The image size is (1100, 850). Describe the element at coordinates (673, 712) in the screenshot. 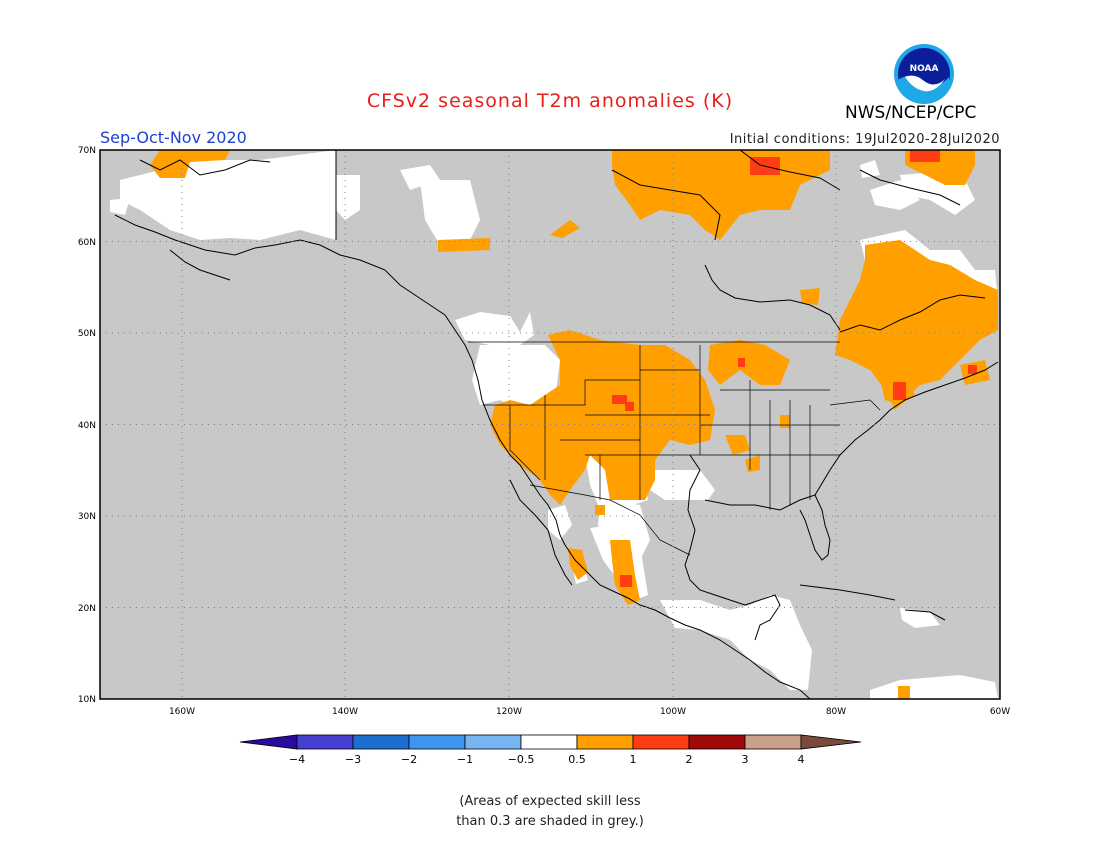

I see `lon-label: 100W` at that location.